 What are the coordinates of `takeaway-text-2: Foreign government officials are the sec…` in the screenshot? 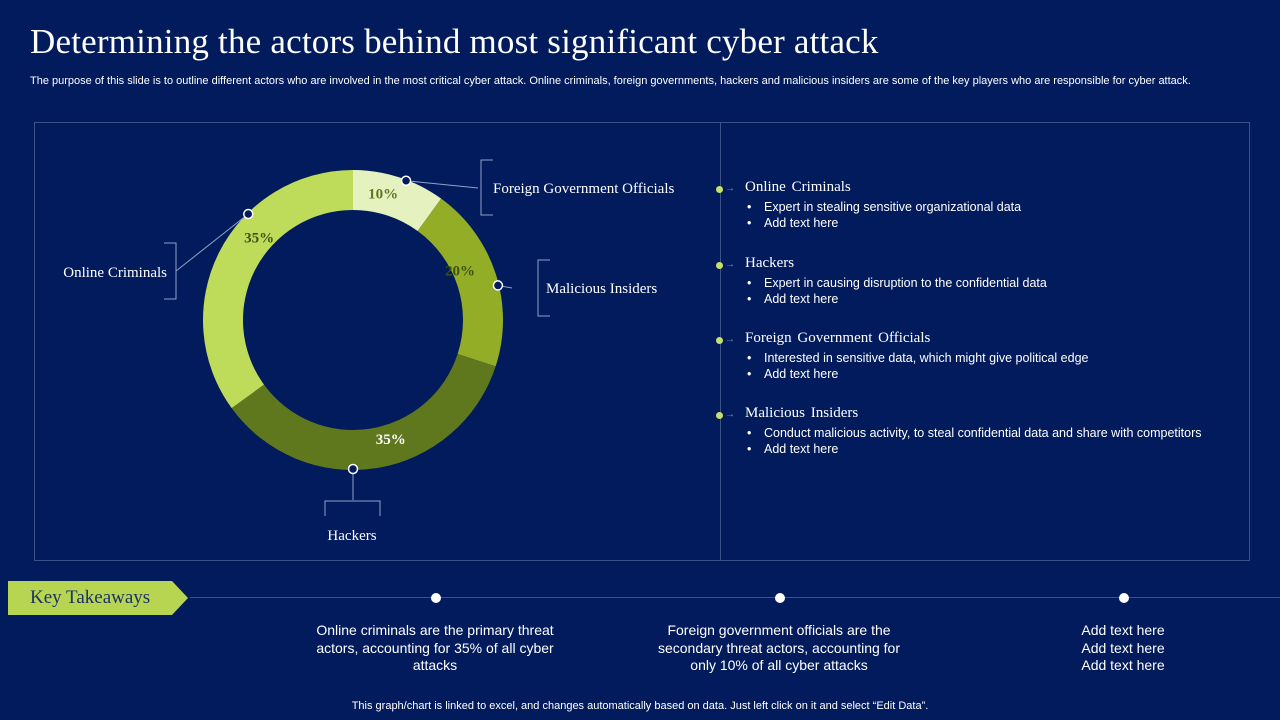 It's located at (779, 647).